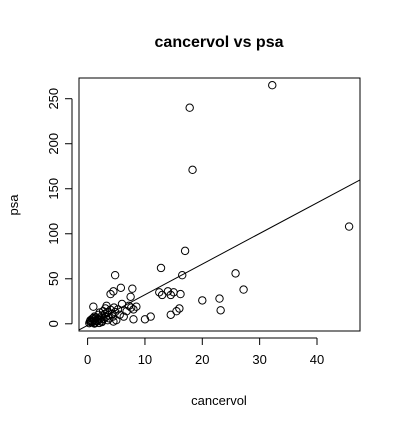  What do you see at coordinates (53, 279) in the screenshot?
I see `y-tick-label: 50` at bounding box center [53, 279].